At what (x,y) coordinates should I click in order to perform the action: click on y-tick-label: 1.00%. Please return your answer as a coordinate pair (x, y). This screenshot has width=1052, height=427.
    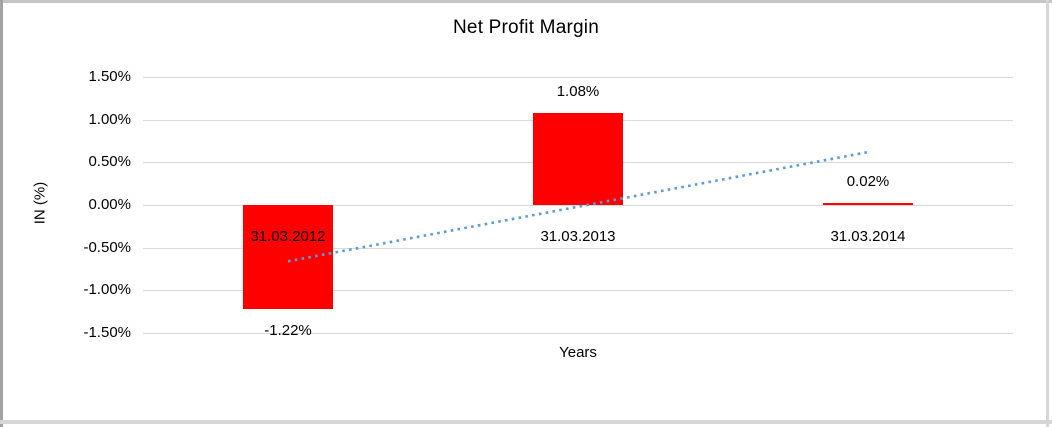
    Looking at the image, I should click on (109, 119).